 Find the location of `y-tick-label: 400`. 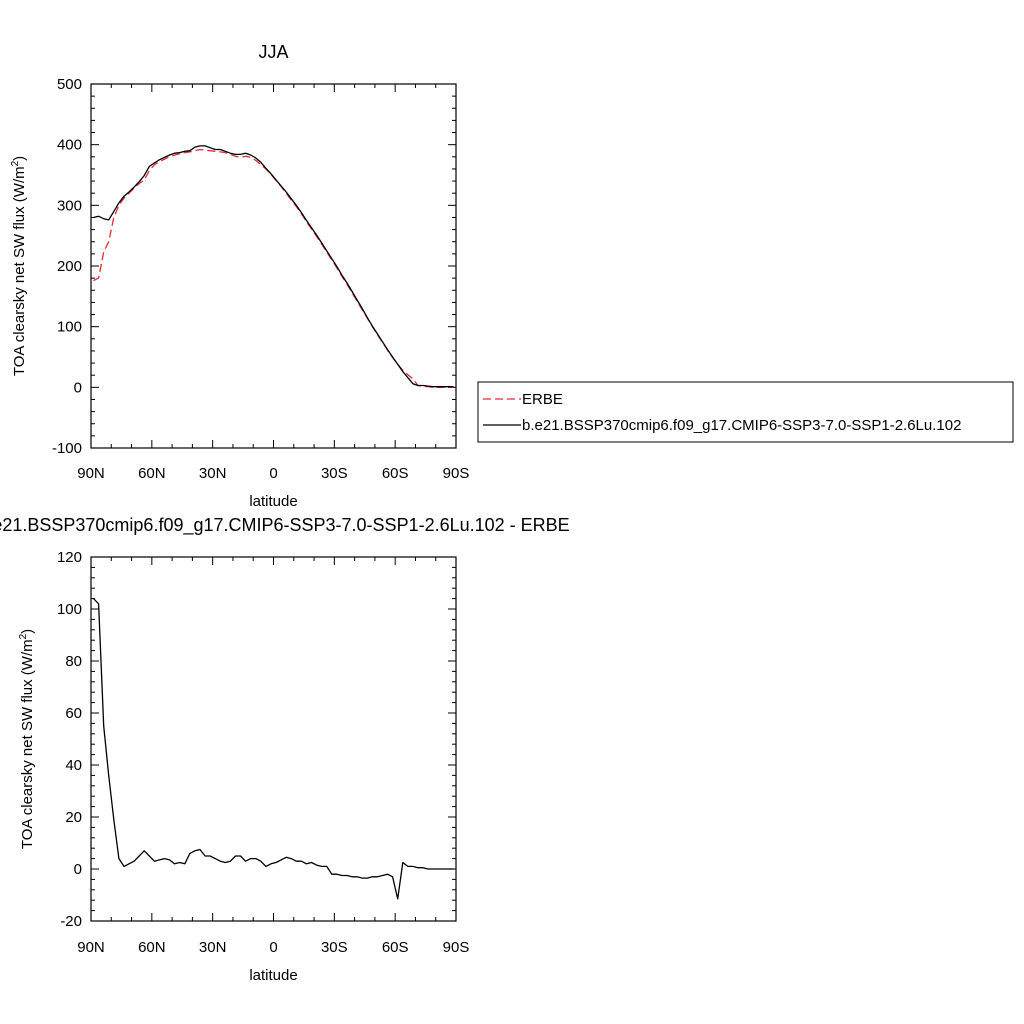

y-tick-label: 400 is located at coordinates (69, 145).